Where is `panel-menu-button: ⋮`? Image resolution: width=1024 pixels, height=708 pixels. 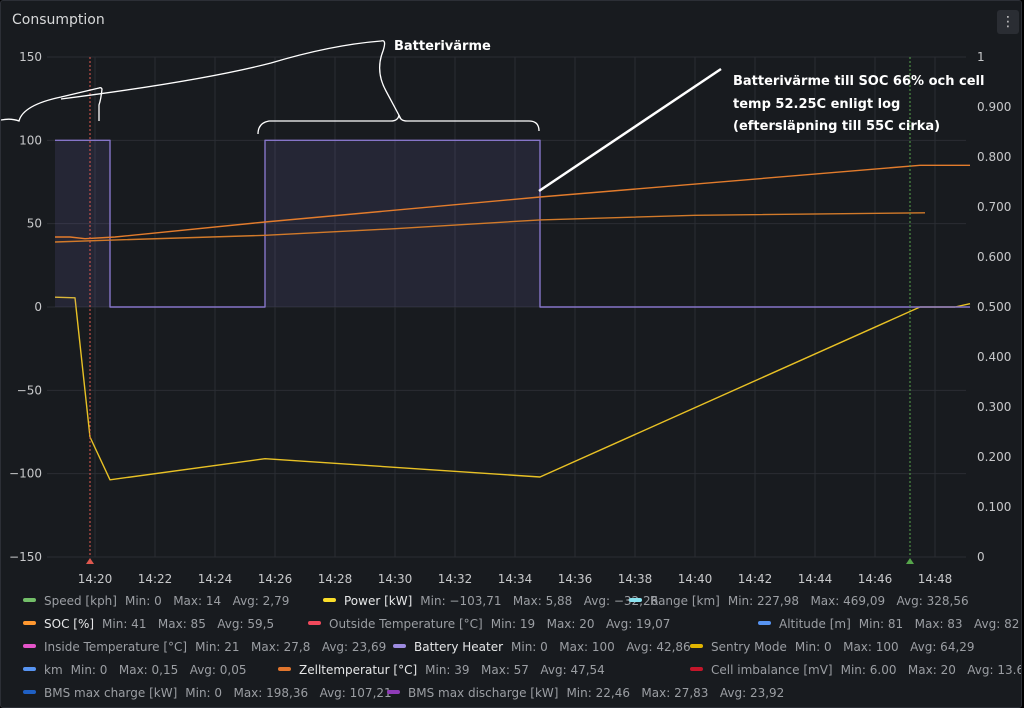
panel-menu-button: ⋮ is located at coordinates (1008, 22).